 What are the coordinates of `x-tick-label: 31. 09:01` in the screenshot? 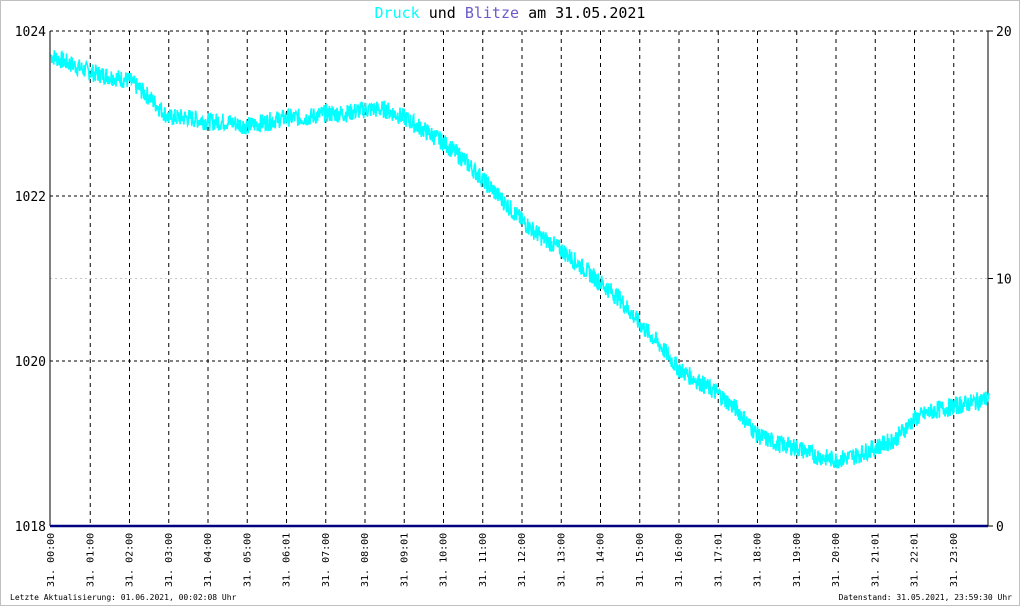 It's located at (404, 560).